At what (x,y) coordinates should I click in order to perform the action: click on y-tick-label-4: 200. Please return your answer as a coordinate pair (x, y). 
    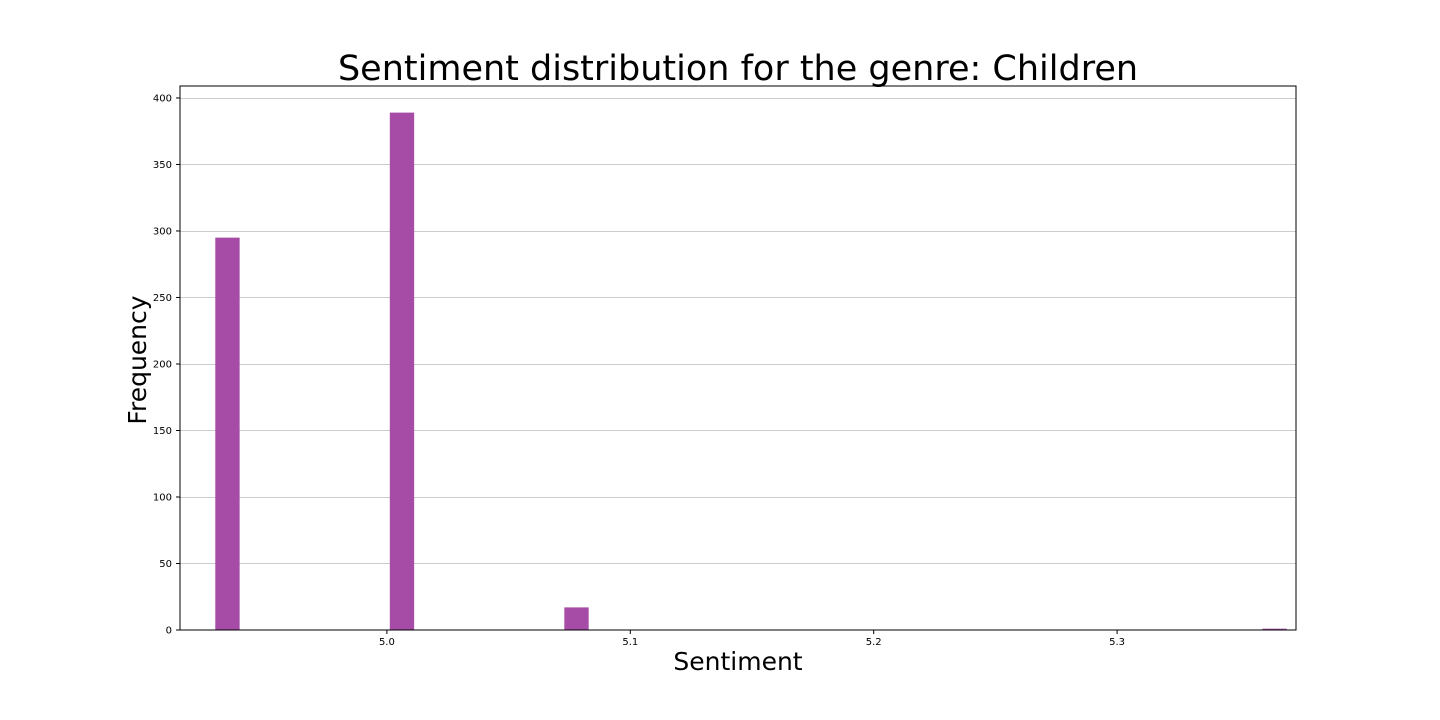
    Looking at the image, I should click on (162, 364).